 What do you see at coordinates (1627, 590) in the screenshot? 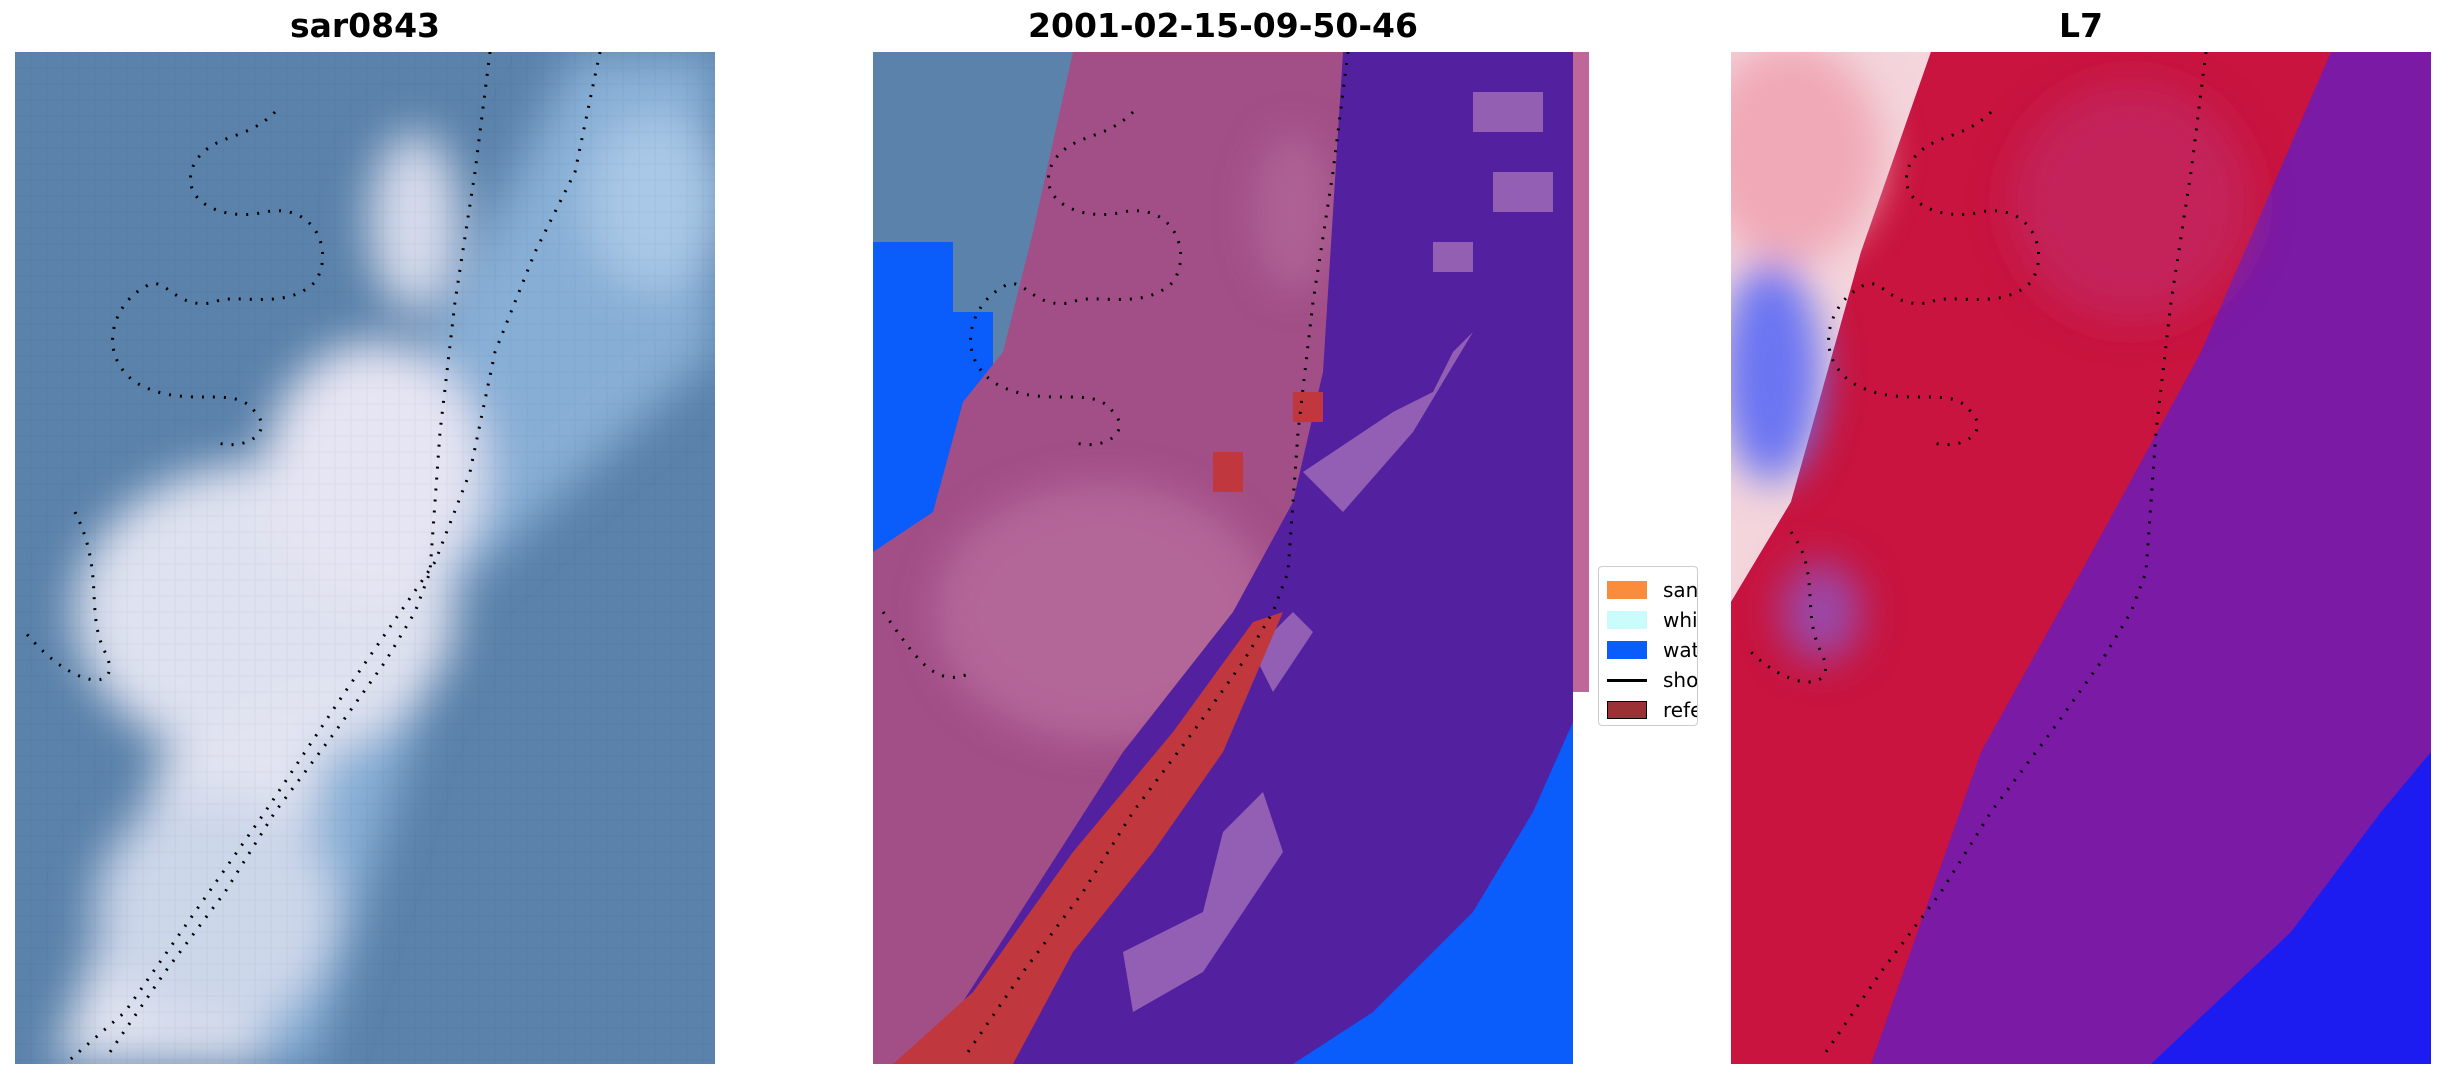
I see `legend-swatch-sand` at bounding box center [1627, 590].